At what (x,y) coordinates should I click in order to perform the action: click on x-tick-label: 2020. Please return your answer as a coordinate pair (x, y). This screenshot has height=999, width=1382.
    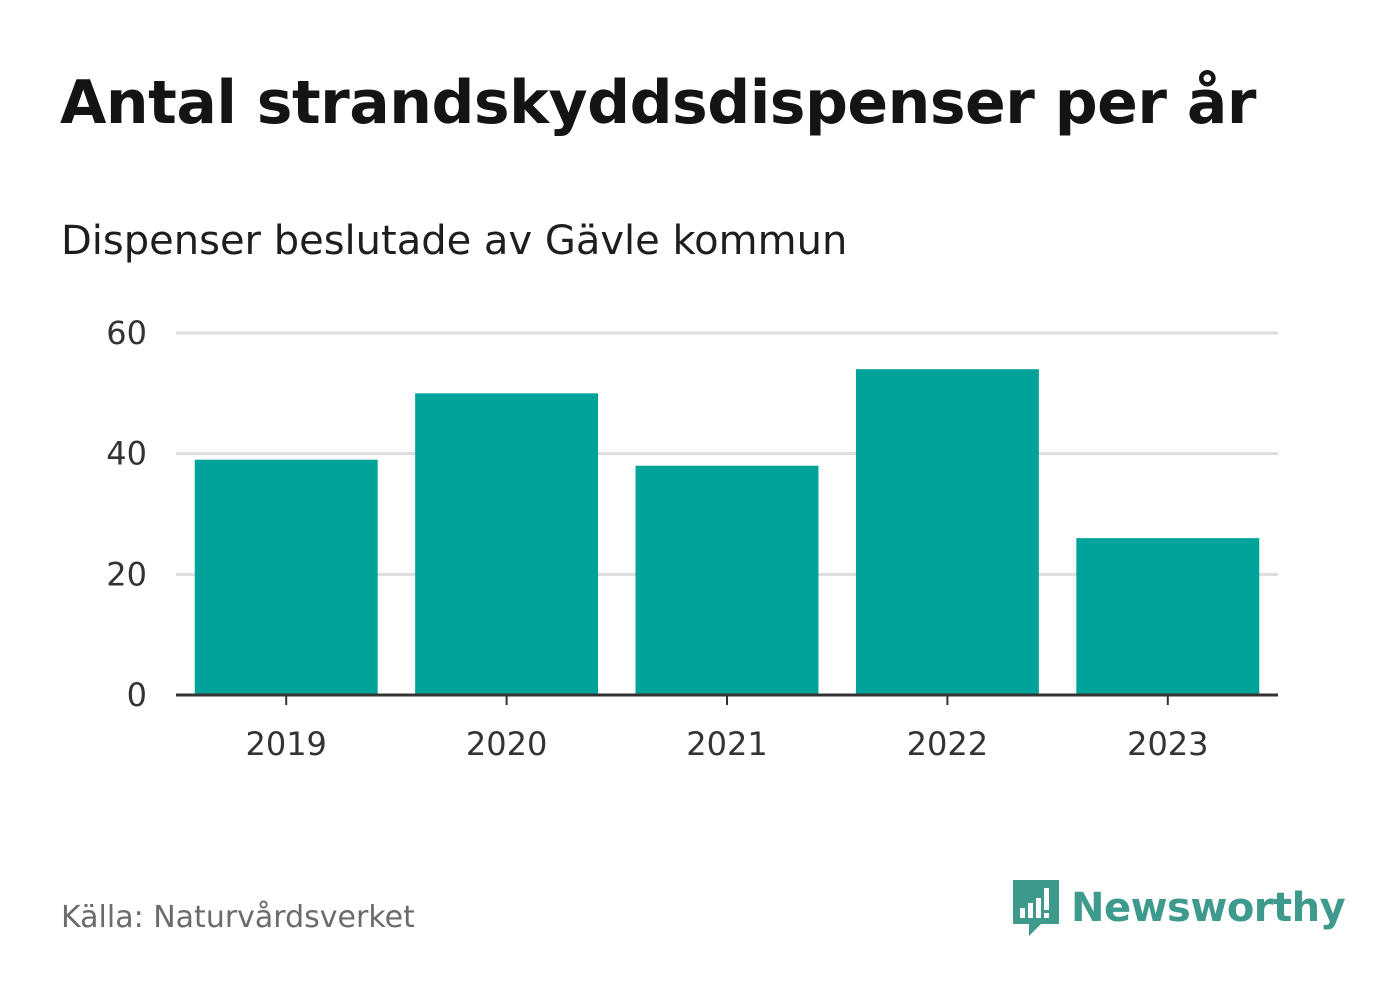
    Looking at the image, I should click on (506, 744).